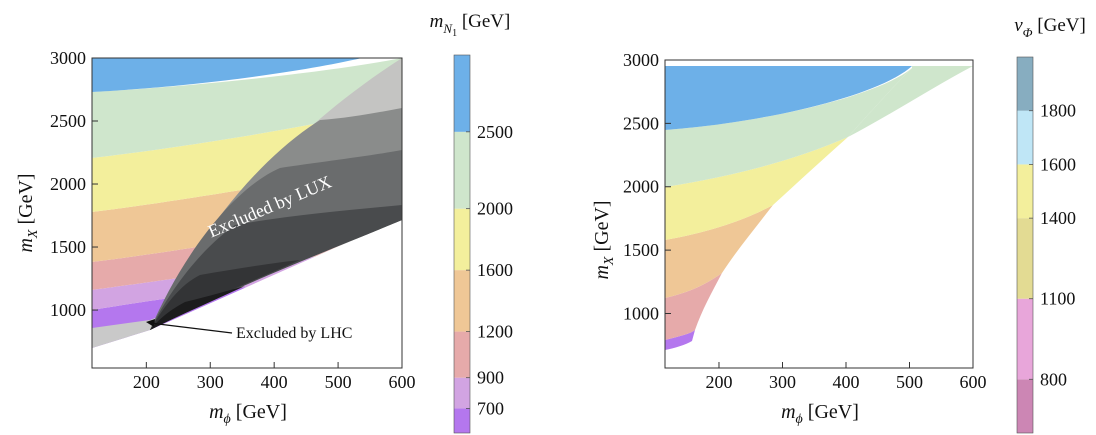 The image size is (1096, 435). Describe the element at coordinates (641, 250) in the screenshot. I see `right-y-tick-label: 1500` at that location.